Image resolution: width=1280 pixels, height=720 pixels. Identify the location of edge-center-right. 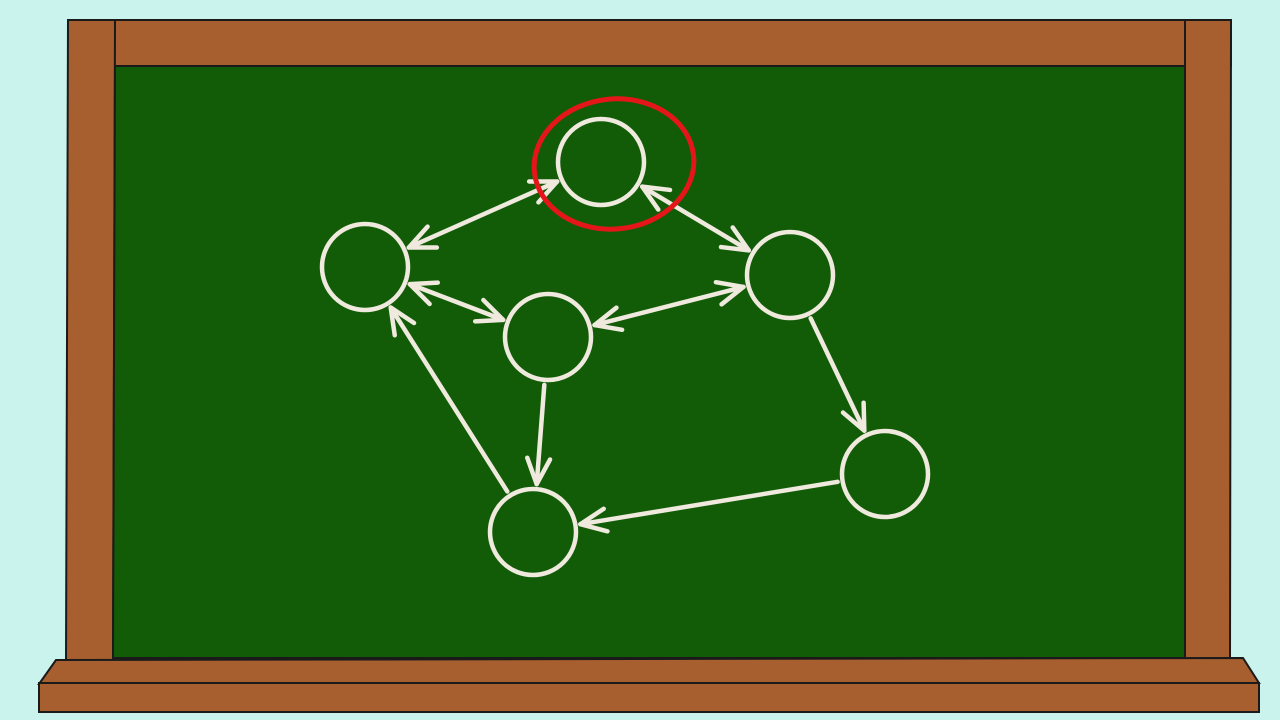
(669, 306).